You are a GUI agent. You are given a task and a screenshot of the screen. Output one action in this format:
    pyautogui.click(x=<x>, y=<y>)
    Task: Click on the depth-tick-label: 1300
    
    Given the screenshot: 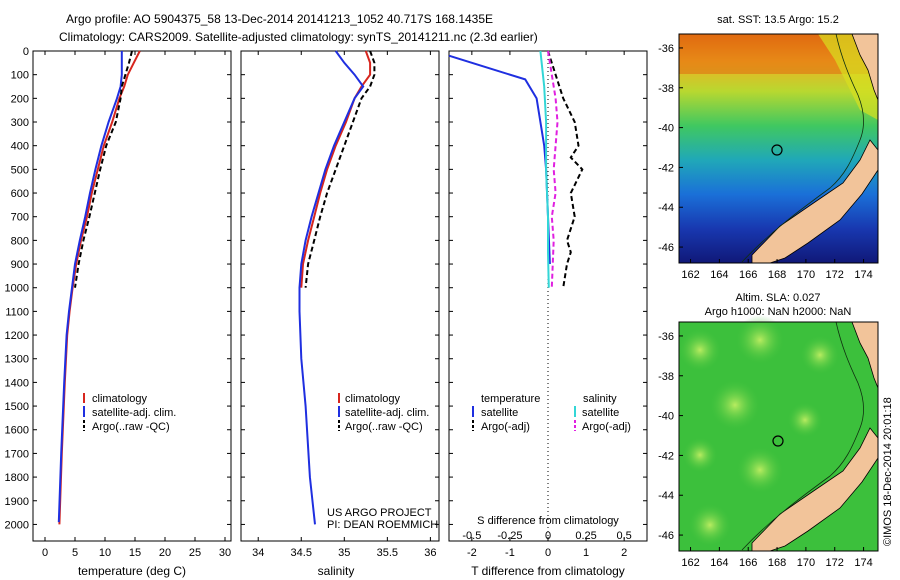 What is the action you would take?
    pyautogui.click(x=17, y=360)
    